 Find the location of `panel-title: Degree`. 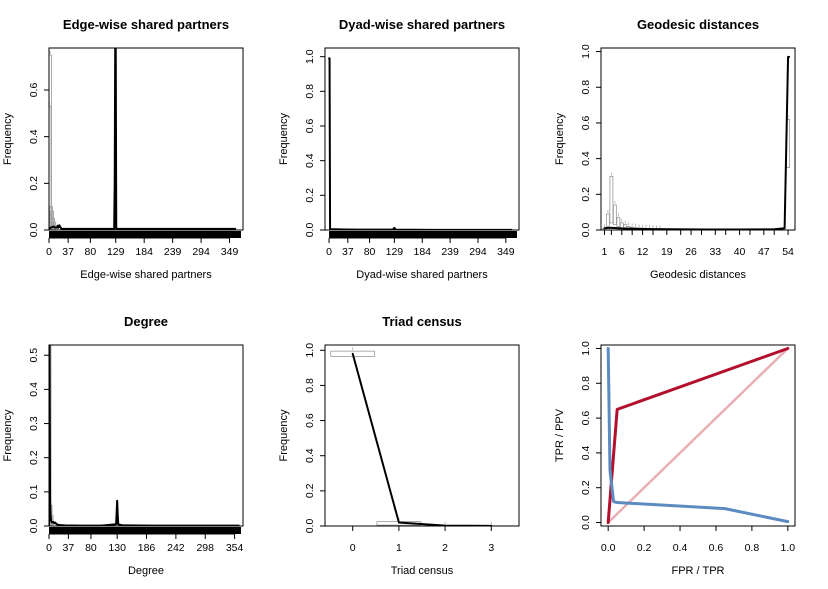

panel-title: Degree is located at coordinates (146, 321).